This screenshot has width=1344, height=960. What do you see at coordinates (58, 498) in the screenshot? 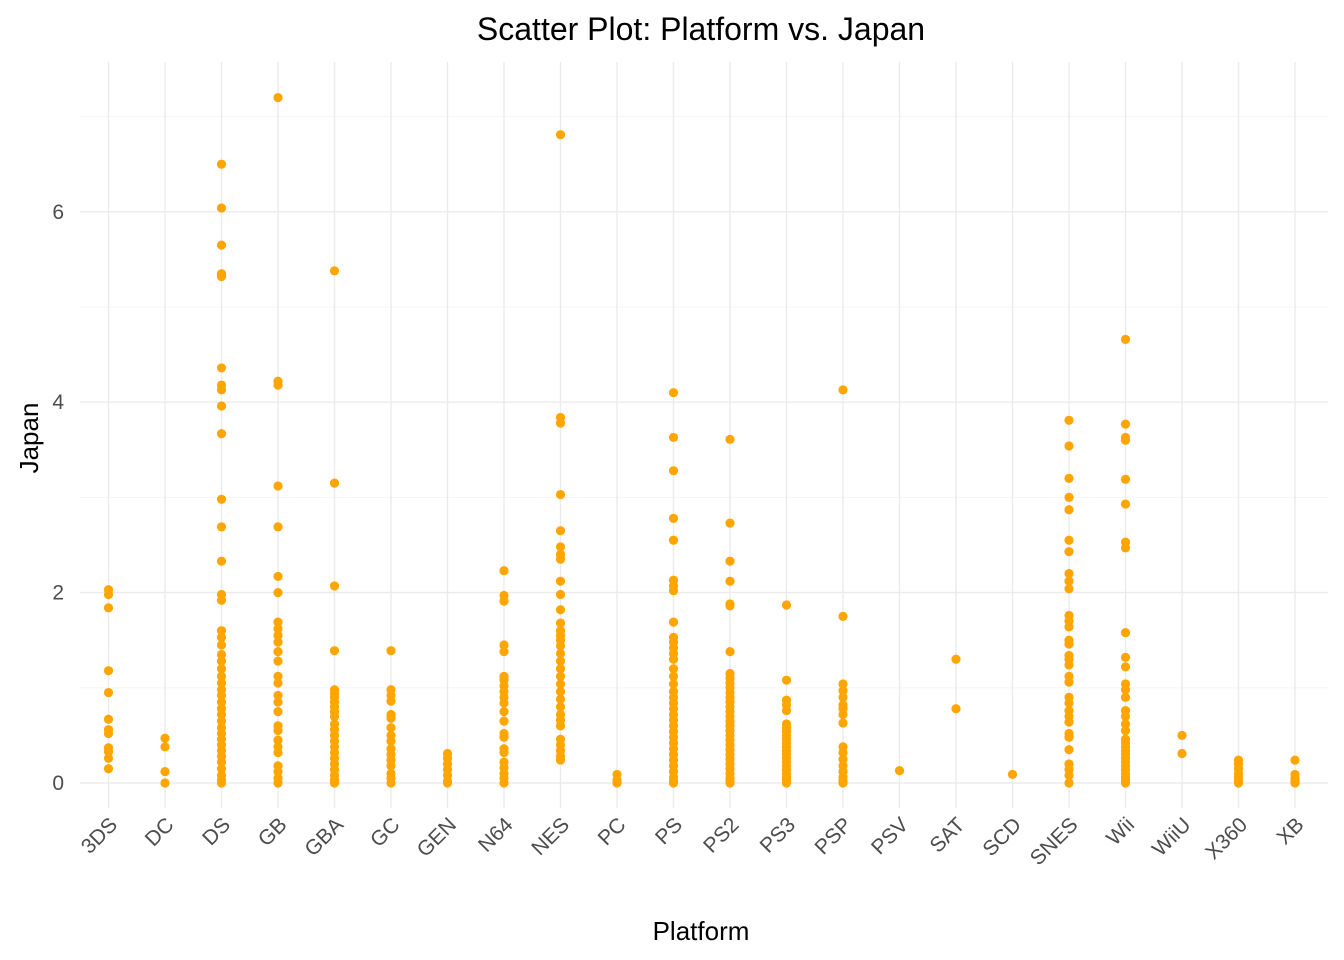
I see `y-axis-ticks: 0 2 4 6` at bounding box center [58, 498].